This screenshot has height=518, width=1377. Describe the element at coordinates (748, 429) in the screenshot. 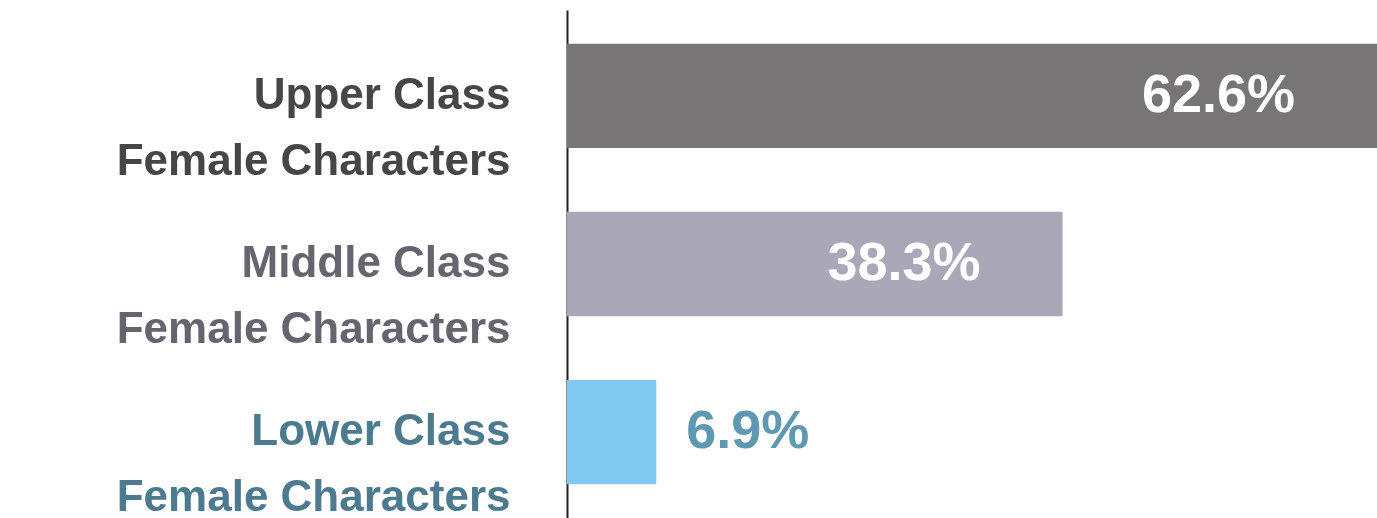

I see `data-label: 6.9%` at that location.